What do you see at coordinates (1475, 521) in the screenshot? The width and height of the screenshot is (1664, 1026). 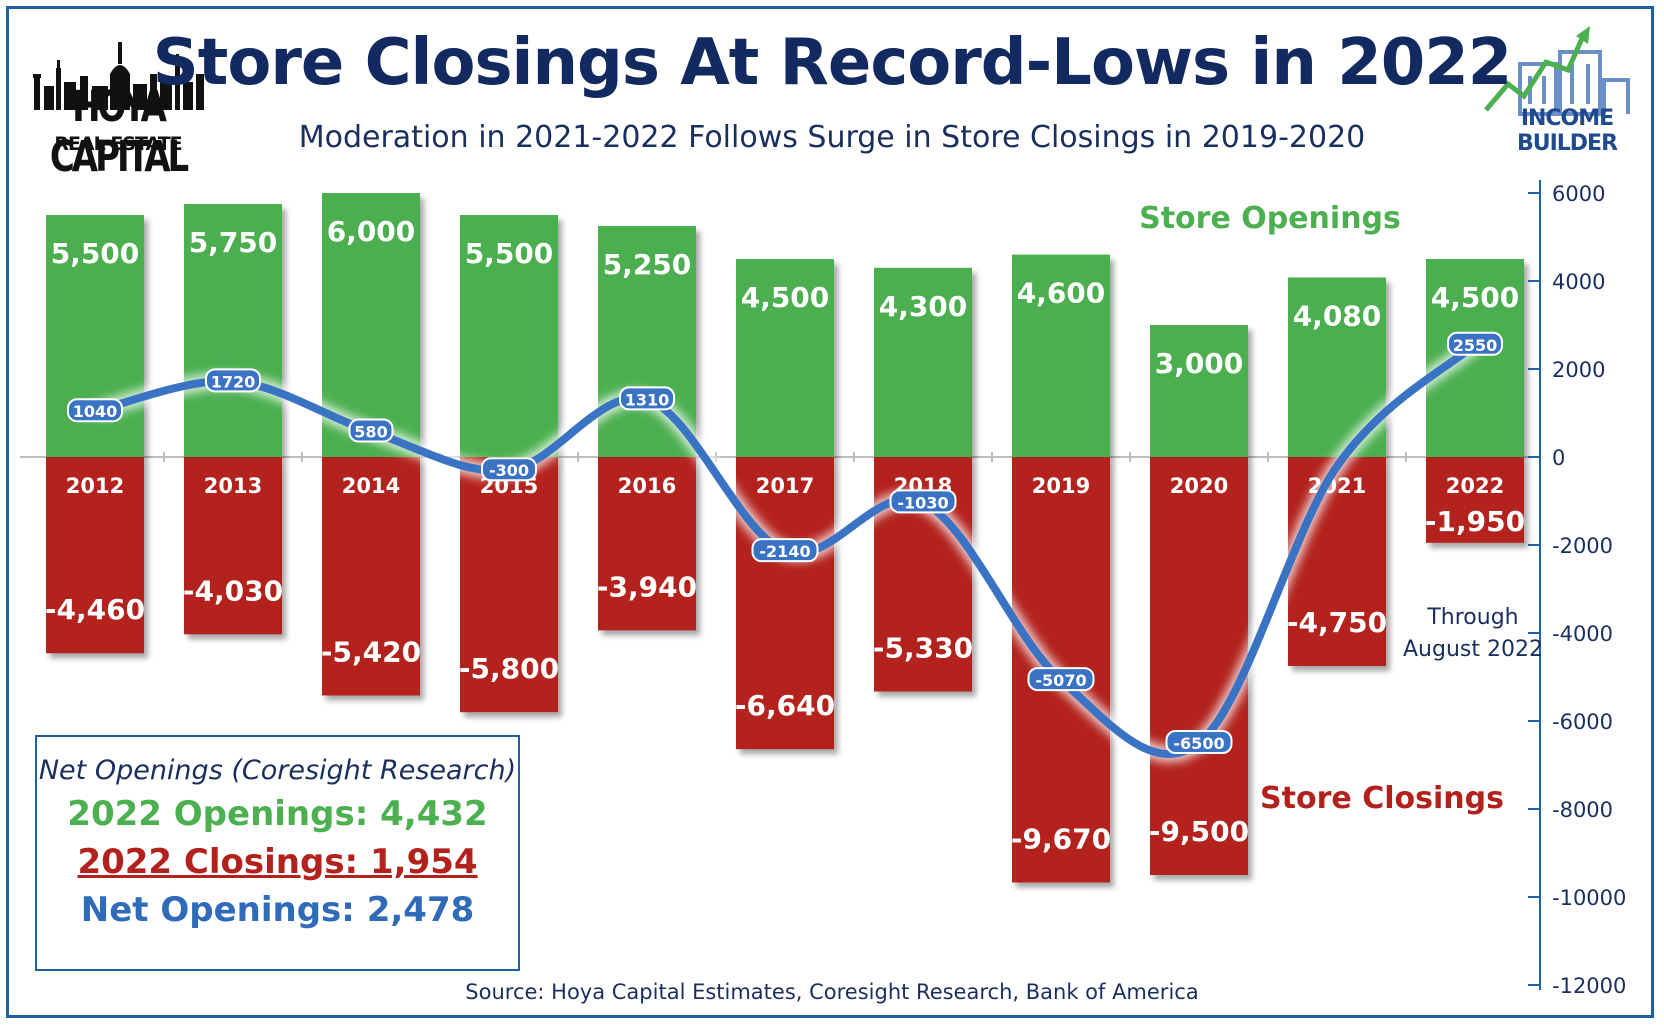 I see `closing-value-label: -1,950` at bounding box center [1475, 521].